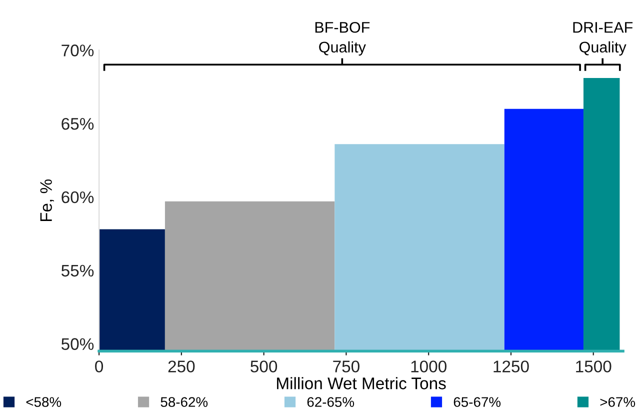 Image resolution: width=639 pixels, height=418 pixels. Describe the element at coordinates (44, 402) in the screenshot. I see `legend-label: <58%` at that location.